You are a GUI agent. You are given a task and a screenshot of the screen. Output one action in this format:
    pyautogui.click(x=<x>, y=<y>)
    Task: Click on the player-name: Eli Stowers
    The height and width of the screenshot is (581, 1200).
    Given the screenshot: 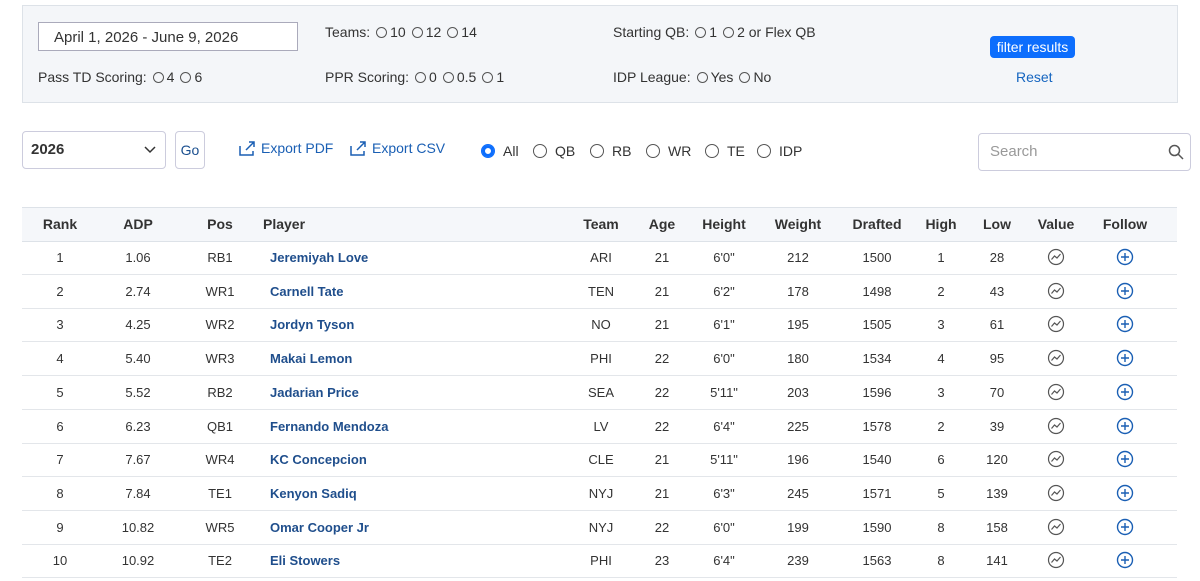 What is the action you would take?
    pyautogui.click(x=305, y=561)
    